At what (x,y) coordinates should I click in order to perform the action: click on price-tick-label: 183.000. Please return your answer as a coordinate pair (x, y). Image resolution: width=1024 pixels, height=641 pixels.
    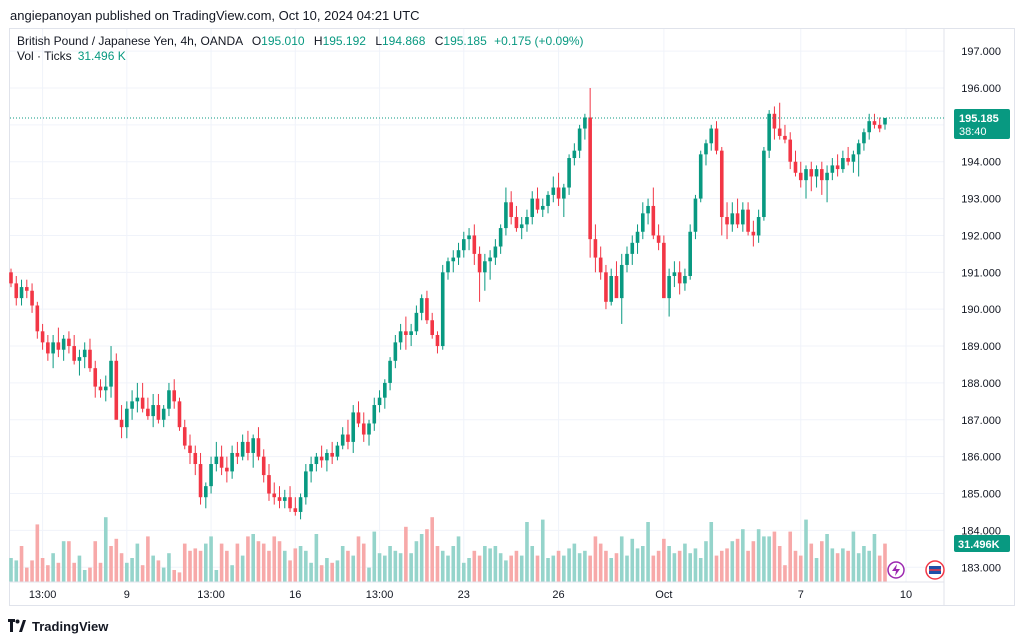
    Looking at the image, I should click on (981, 568).